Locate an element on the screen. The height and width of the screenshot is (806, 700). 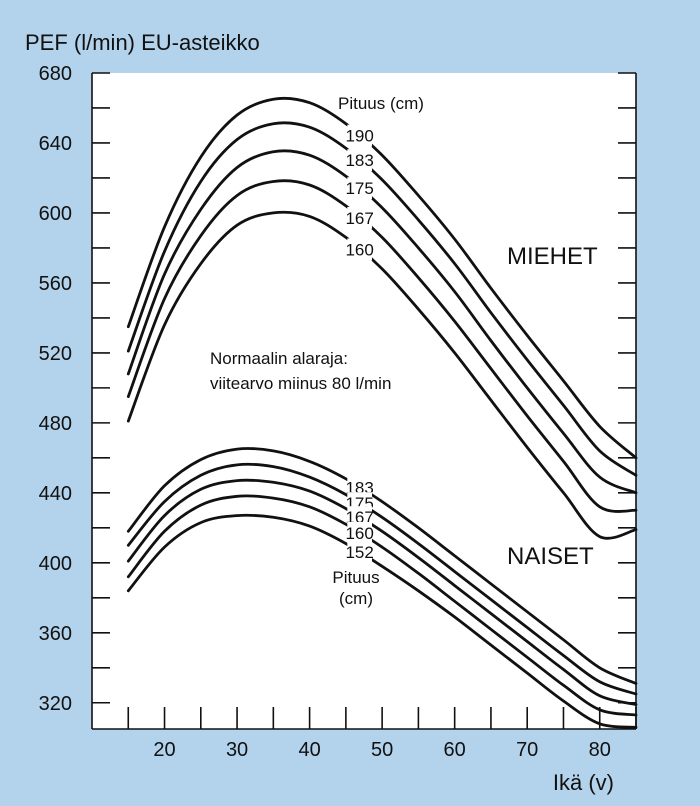
men-height-label-183: 183 is located at coordinates (359, 160).